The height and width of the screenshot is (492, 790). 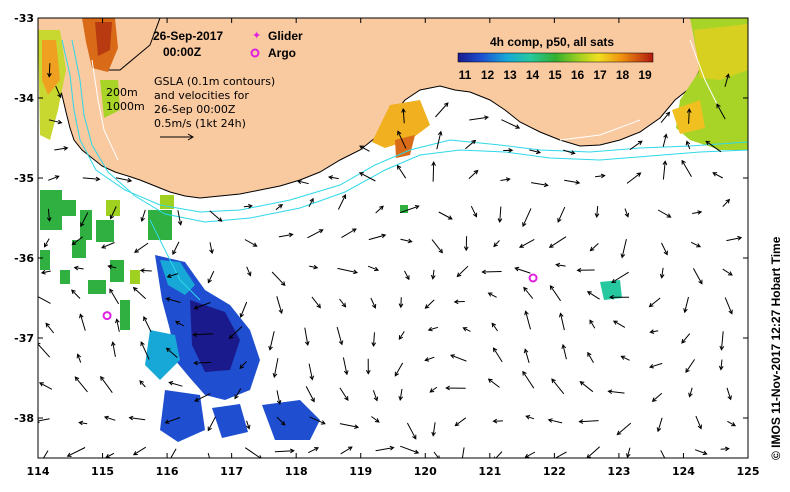 What do you see at coordinates (748, 471) in the screenshot?
I see `x-tick-label: 125` at bounding box center [748, 471].